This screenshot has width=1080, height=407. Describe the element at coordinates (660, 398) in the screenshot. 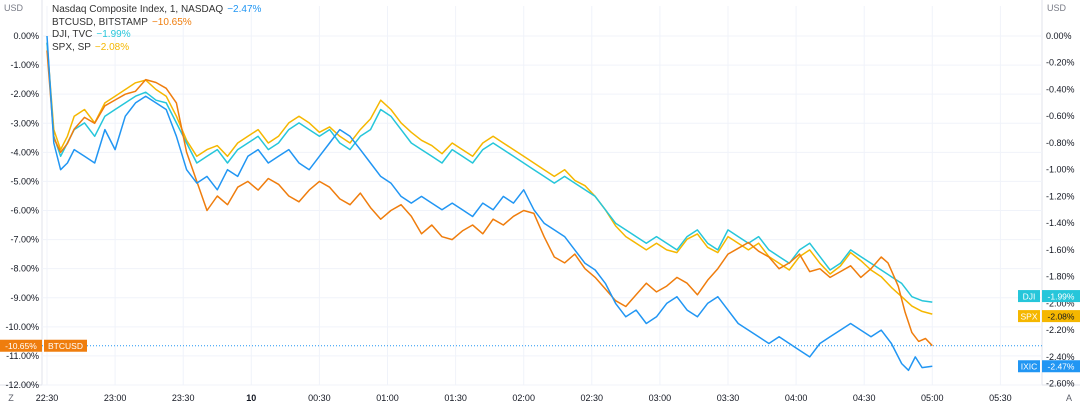

I see `time-axis-tick-label: 03:00` at that location.